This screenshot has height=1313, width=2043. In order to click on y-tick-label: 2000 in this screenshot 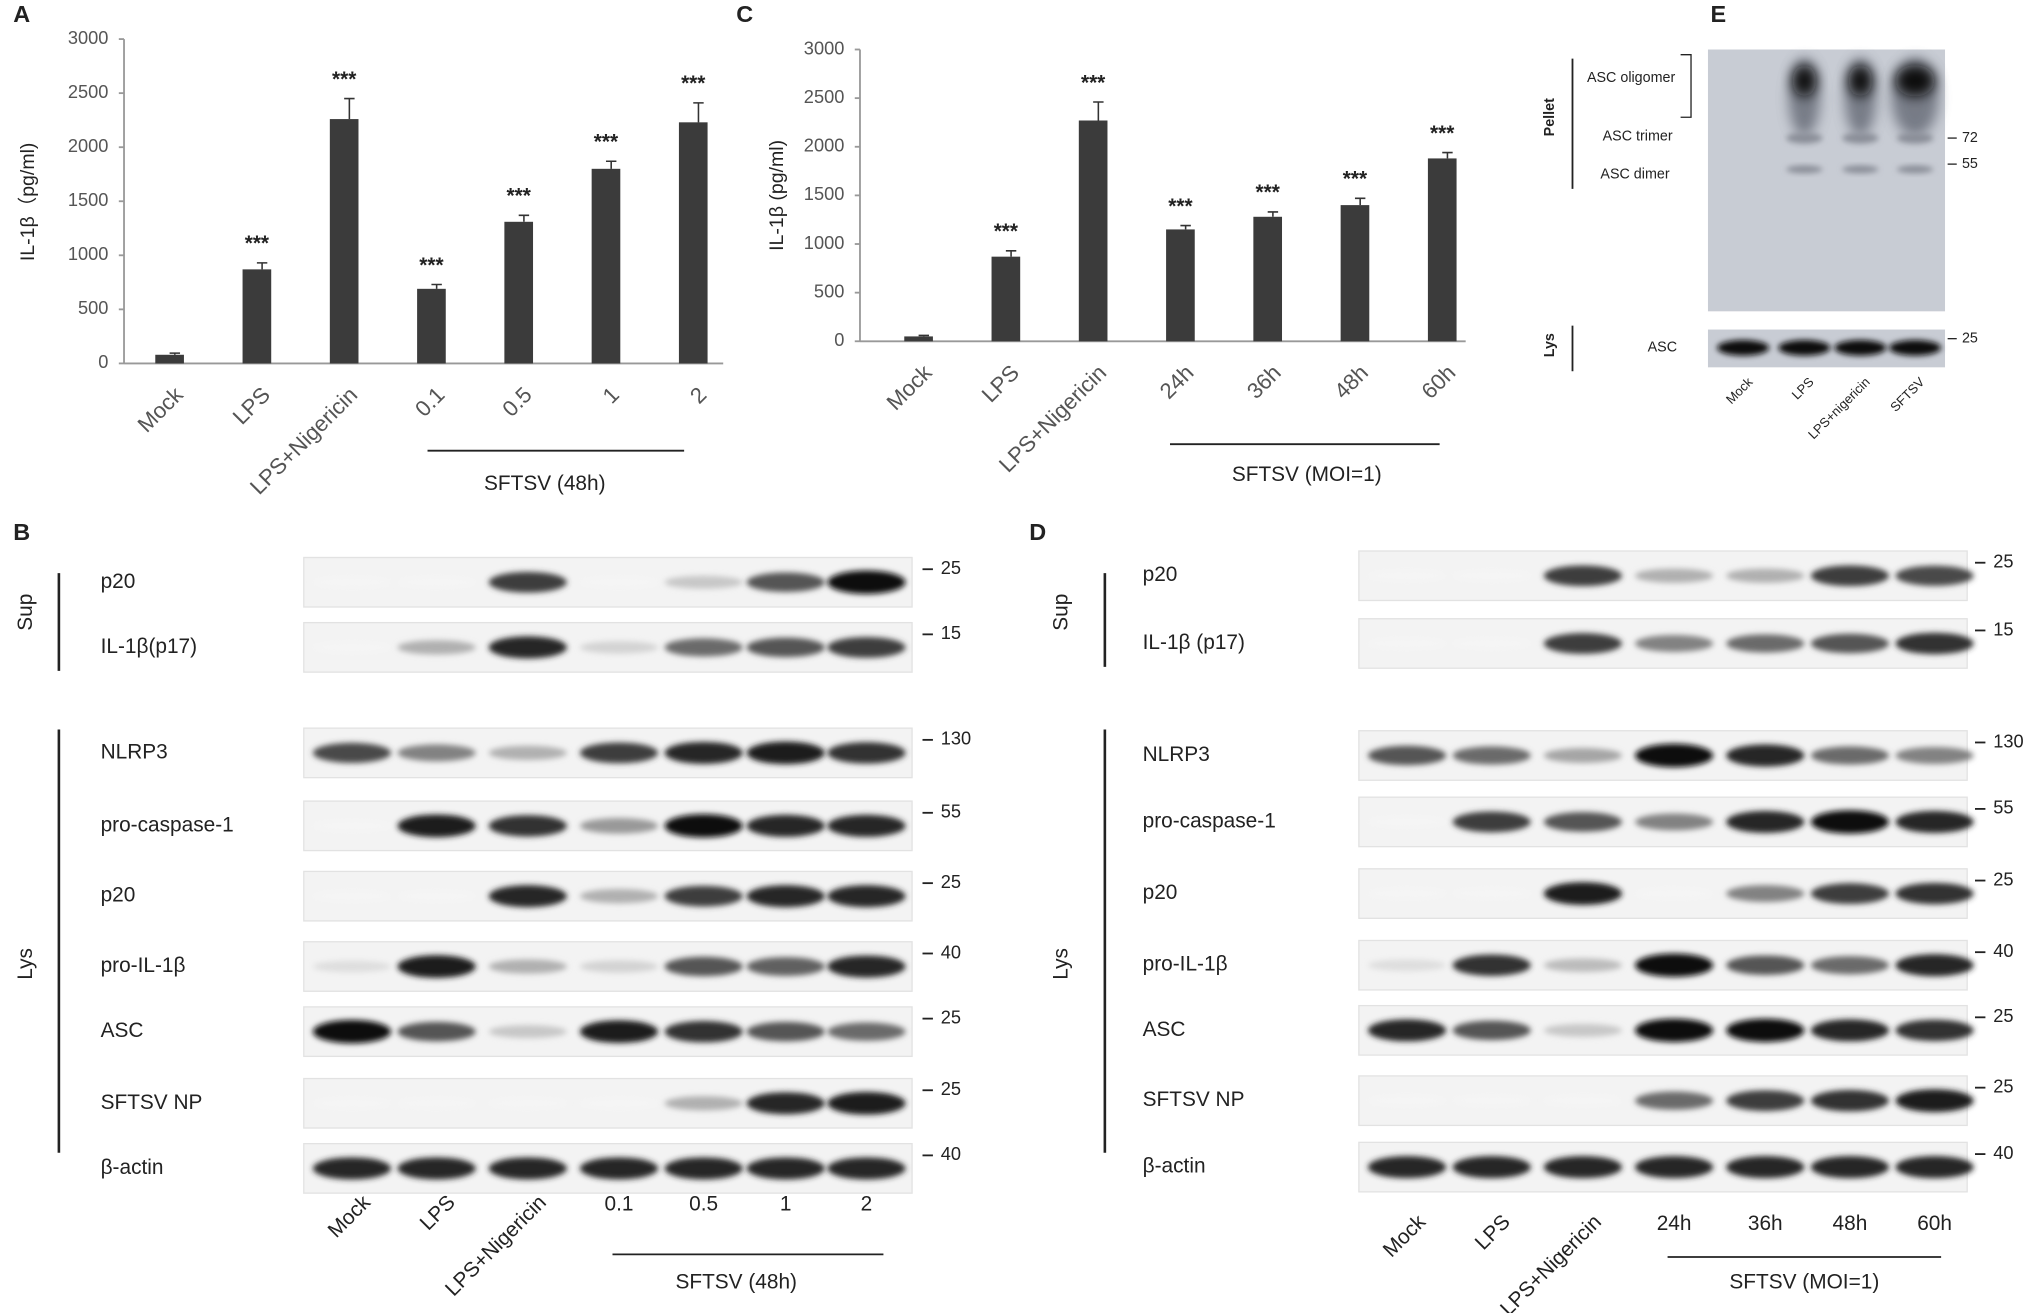, I will do `click(824, 145)`.